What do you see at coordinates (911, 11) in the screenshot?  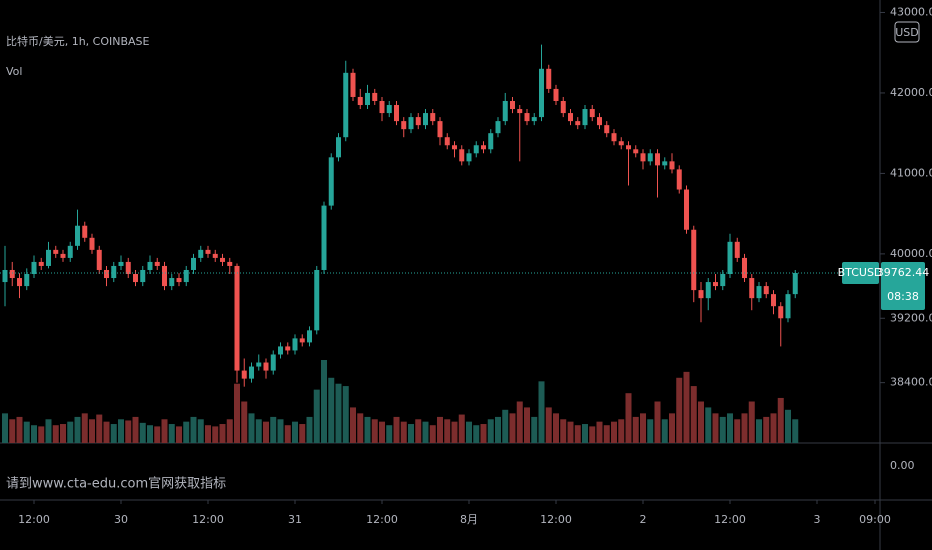 I see `y-tick-label: 43000.00` at bounding box center [911, 11].